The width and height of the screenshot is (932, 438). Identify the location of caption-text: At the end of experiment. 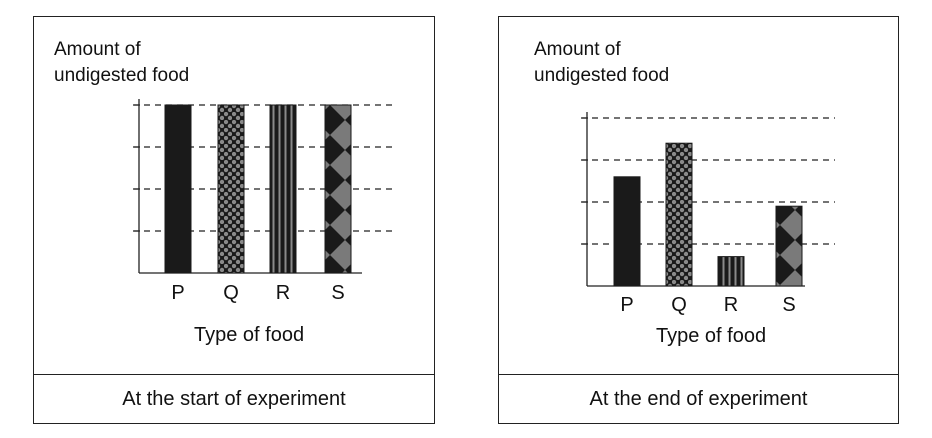
(698, 398).